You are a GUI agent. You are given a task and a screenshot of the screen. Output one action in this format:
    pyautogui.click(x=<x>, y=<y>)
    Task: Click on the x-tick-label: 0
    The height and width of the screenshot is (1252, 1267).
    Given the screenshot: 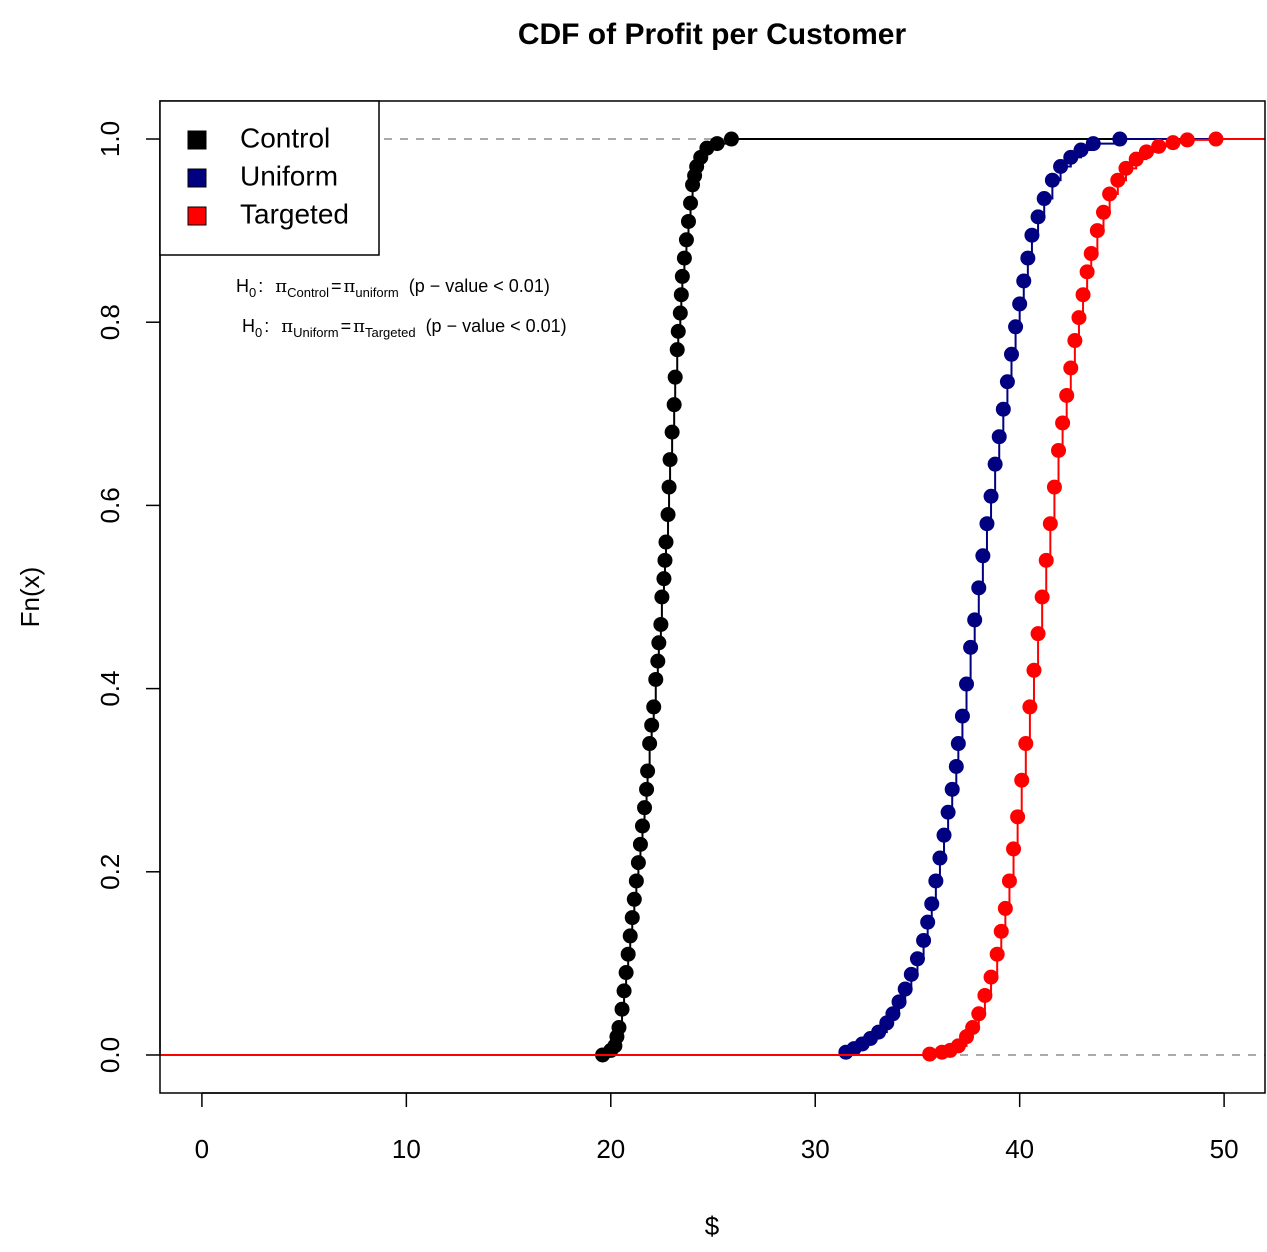 What is the action you would take?
    pyautogui.click(x=202, y=1149)
    